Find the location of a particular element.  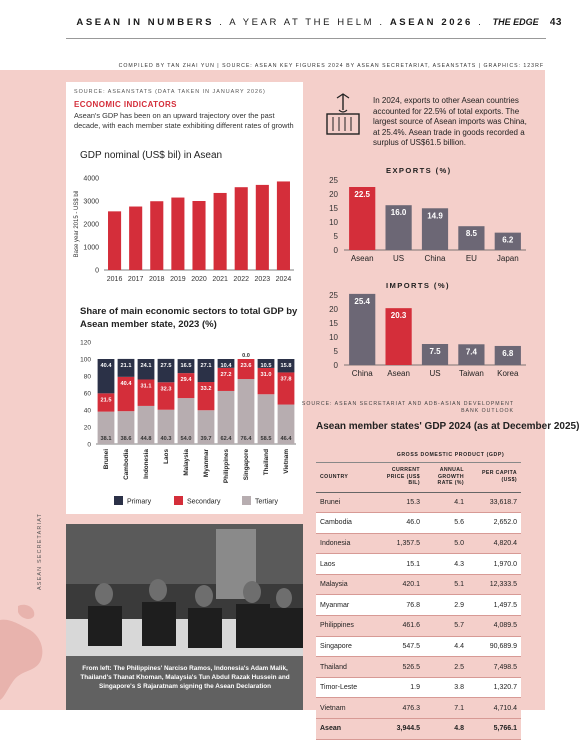

country-cell: Myanmar is located at coordinates (348, 605).